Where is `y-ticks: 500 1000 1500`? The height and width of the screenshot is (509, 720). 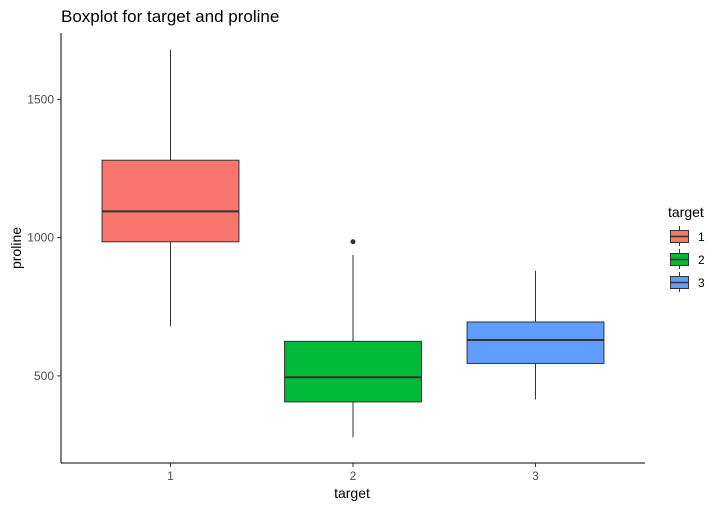
y-ticks: 500 1000 1500 is located at coordinates (44, 237).